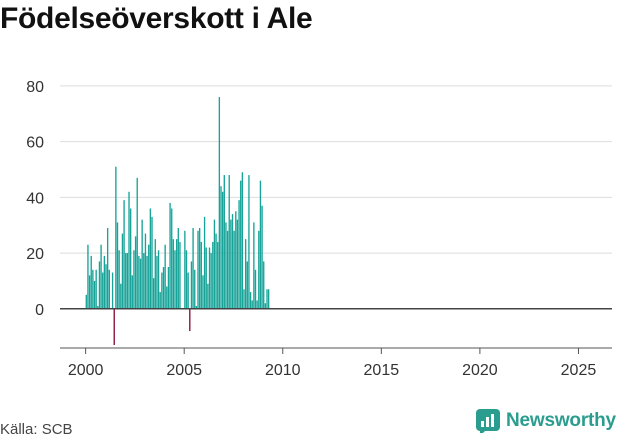  I want to click on y-tick-label: 0, so click(39, 310).